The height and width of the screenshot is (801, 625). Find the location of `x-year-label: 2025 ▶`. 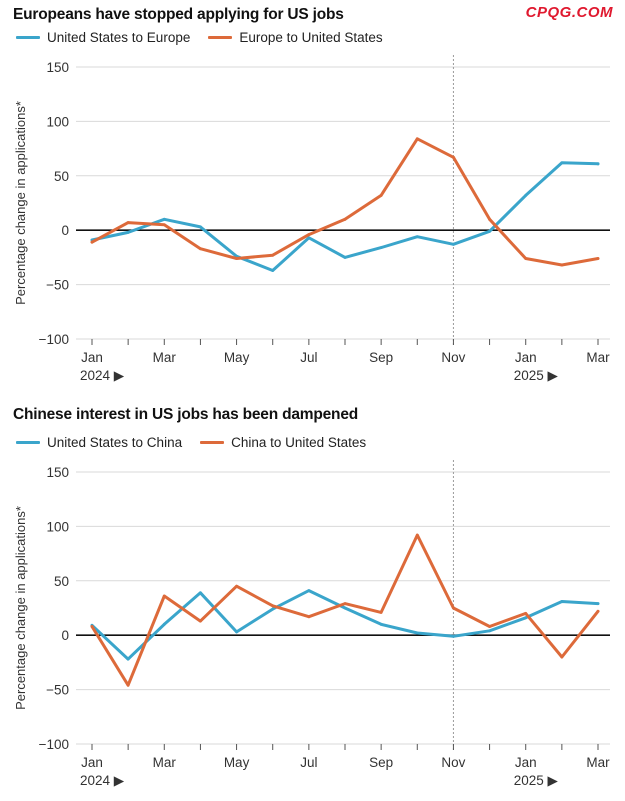

x-year-label: 2025 ▶ is located at coordinates (536, 780).